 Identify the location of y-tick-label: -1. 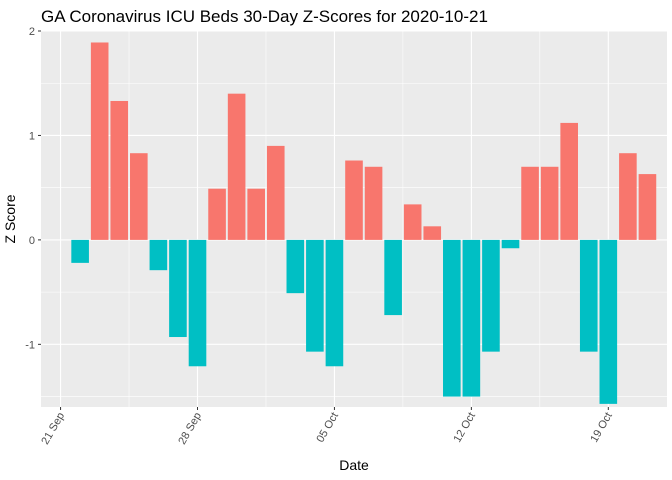
(30, 345).